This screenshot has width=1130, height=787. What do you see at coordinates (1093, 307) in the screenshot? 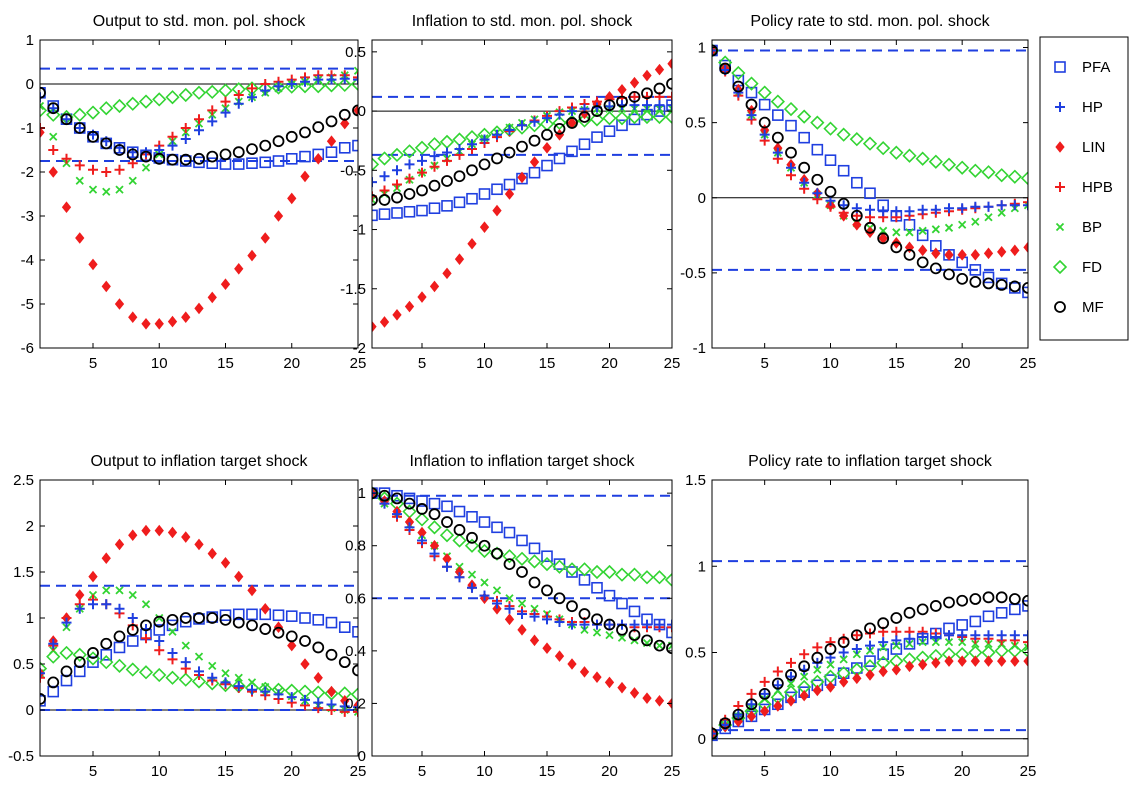
I see `legend-label: MF` at bounding box center [1093, 307].